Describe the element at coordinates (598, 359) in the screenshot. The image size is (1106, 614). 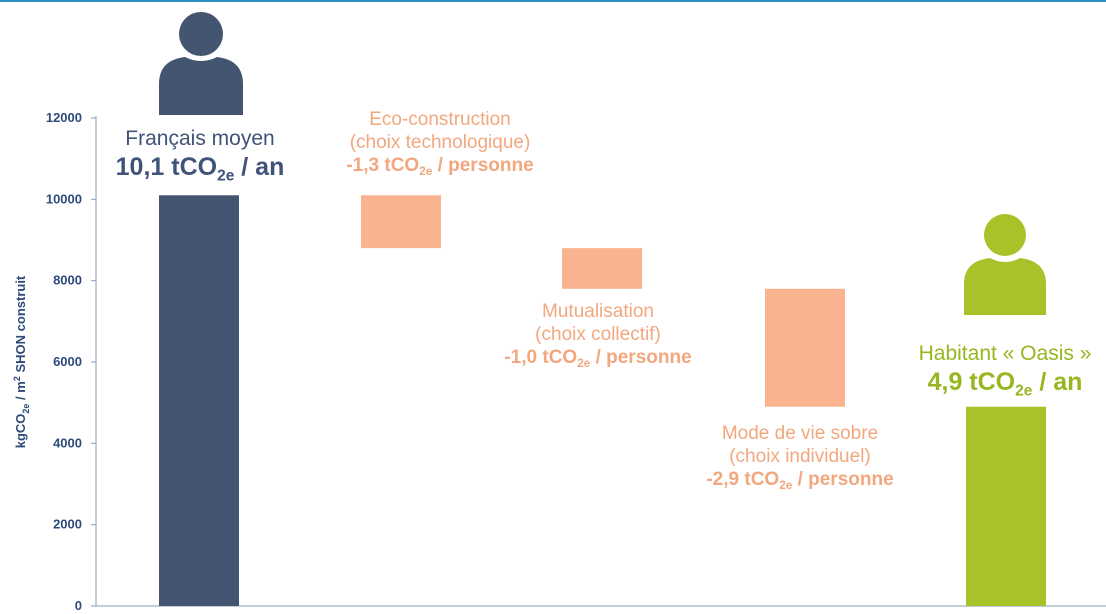
I see `label-value: -1,0 tCO2e / personne` at that location.